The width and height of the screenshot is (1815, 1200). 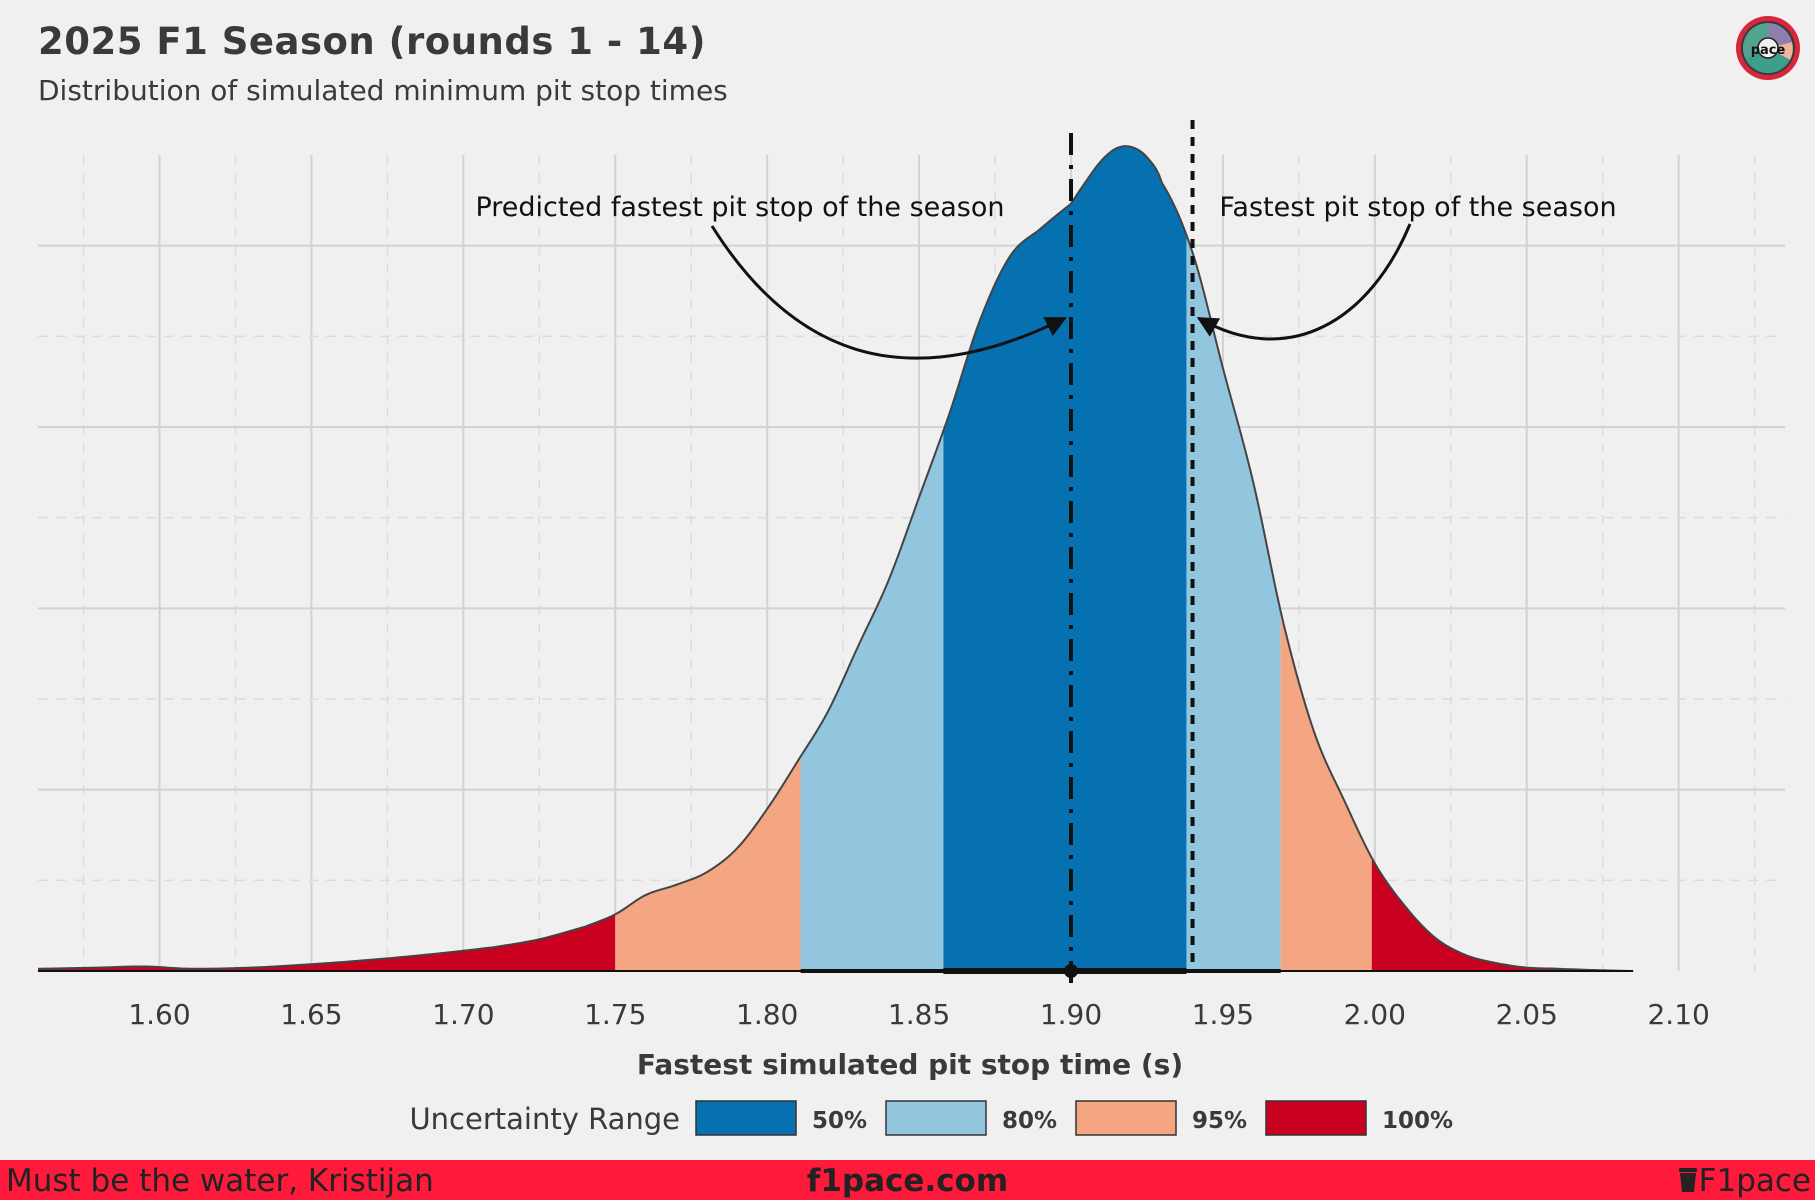 I want to click on reference-lines, so click(x=1132, y=553).